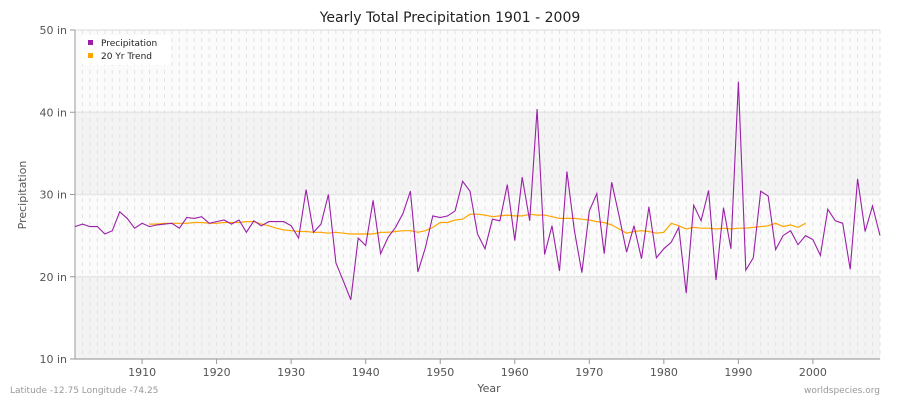 The image size is (900, 400). Describe the element at coordinates (366, 372) in the screenshot. I see `x-tick-label: 1940` at that location.